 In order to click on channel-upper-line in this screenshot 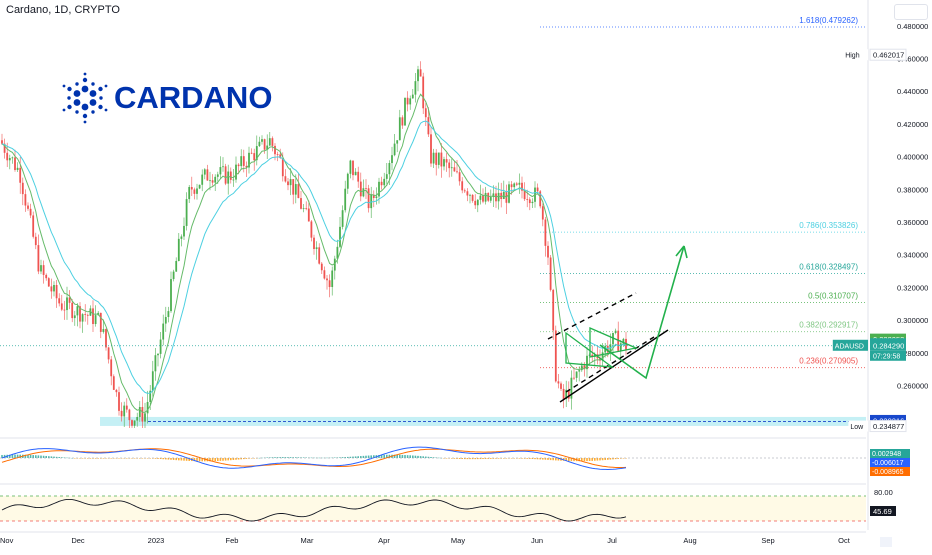, I will do `click(592, 316)`.